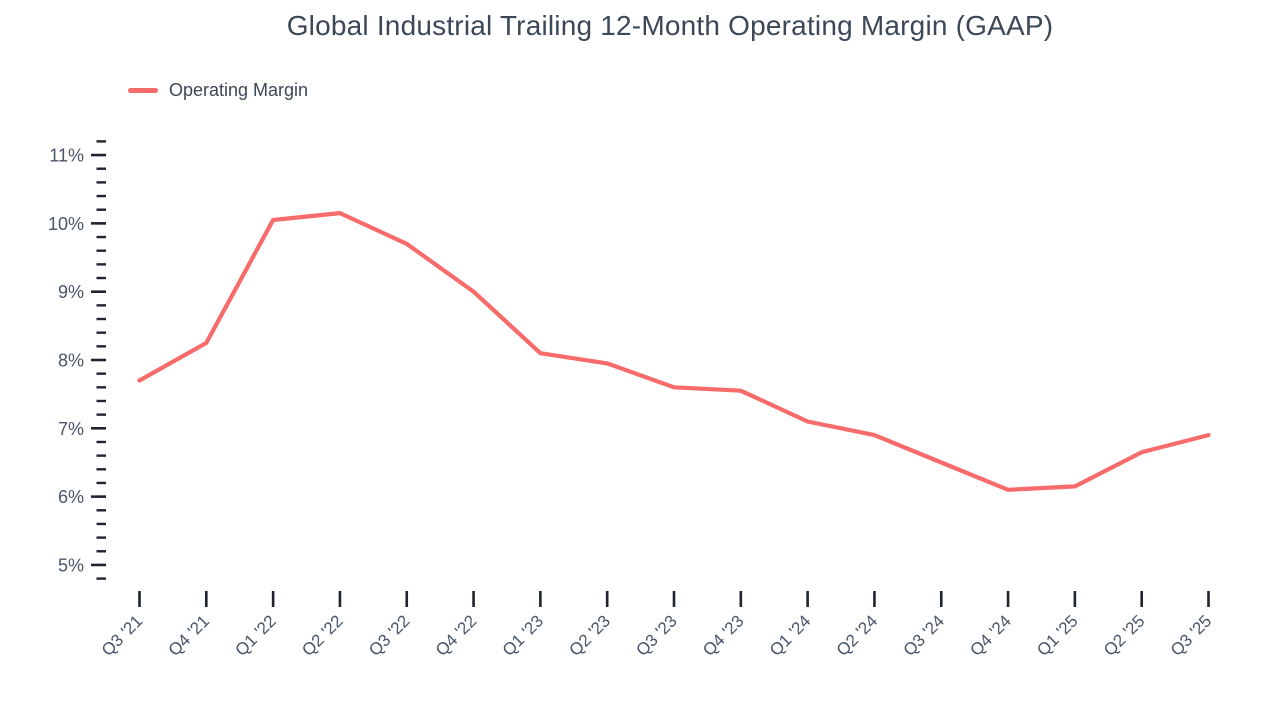  Describe the element at coordinates (71, 361) in the screenshot. I see `y-axis-tick-label: 8%` at that location.